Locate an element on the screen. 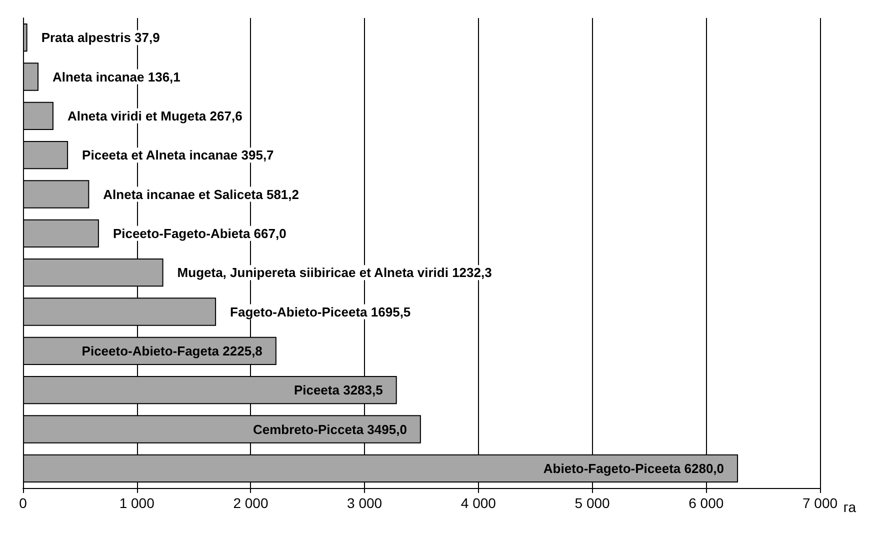 The image size is (878, 536). data-label: Alneta incanae et Saliceta 581,2 is located at coordinates (201, 194).